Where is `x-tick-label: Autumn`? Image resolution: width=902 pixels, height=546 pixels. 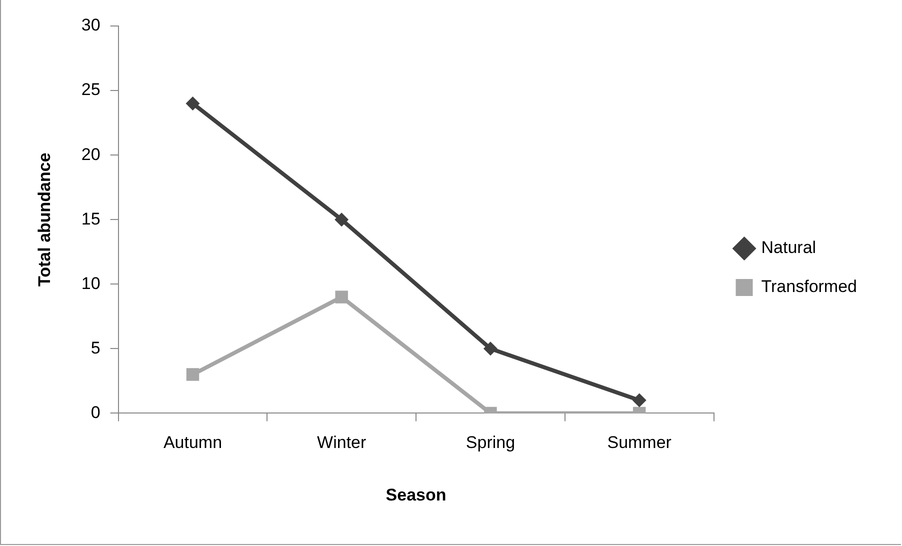
x-tick-label: Autumn is located at coordinates (192, 442).